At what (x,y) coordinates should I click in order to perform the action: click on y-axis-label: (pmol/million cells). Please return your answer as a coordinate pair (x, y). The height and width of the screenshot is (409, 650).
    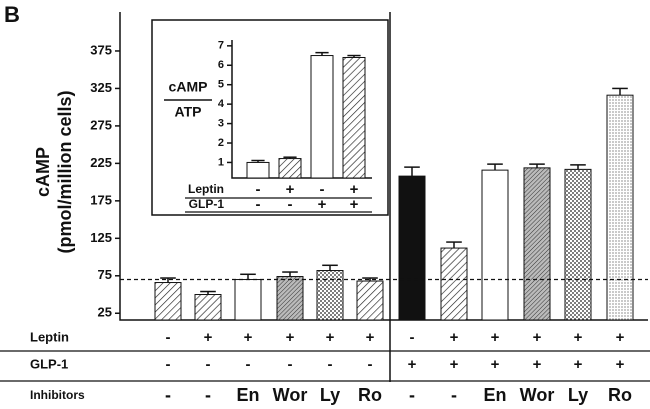
    Looking at the image, I should click on (65, 171).